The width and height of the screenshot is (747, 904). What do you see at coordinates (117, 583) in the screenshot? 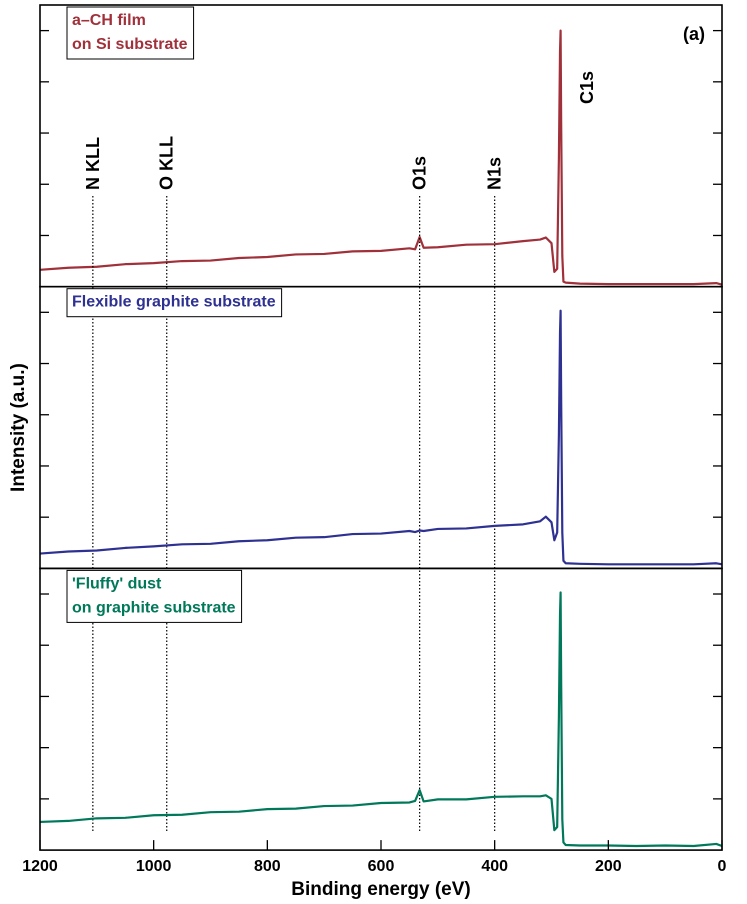
I see `sample-label-text: 'Fluffy' dust` at bounding box center [117, 583].